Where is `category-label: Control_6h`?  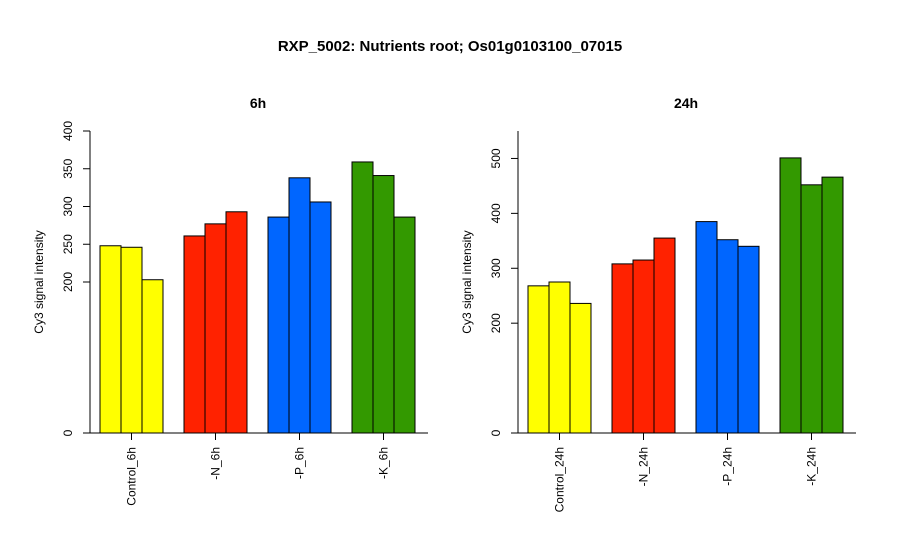
category-label: Control_6h is located at coordinates (132, 476).